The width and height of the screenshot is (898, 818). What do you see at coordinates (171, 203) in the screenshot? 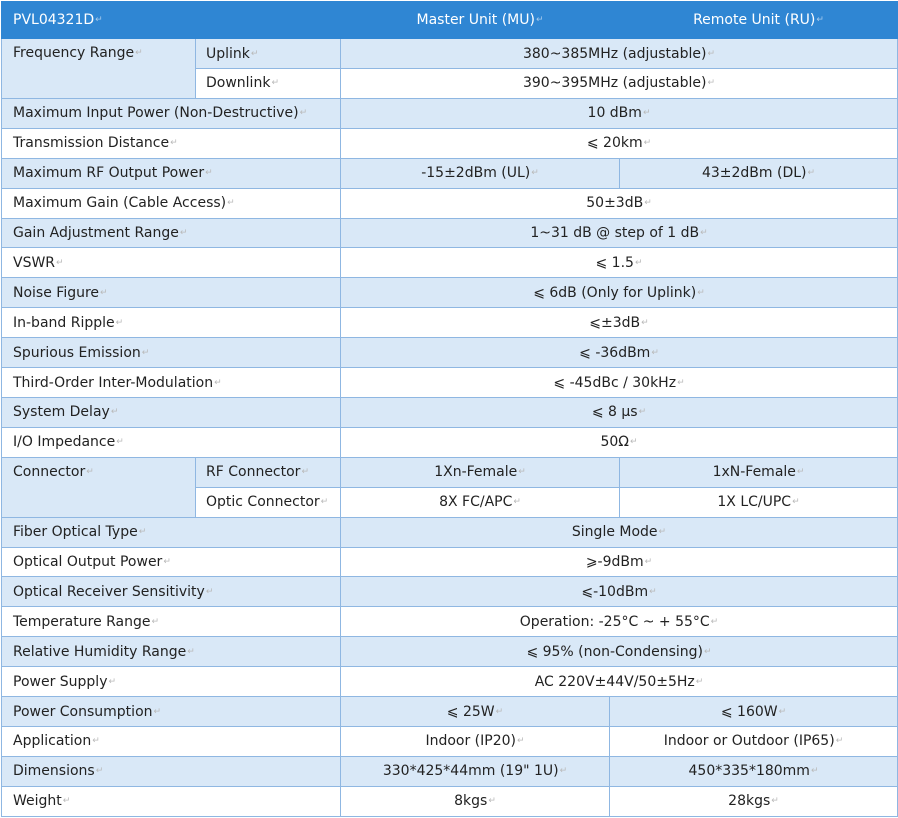
I see `max-gain-label: Maximum Gain (Cable Access)` at bounding box center [171, 203].